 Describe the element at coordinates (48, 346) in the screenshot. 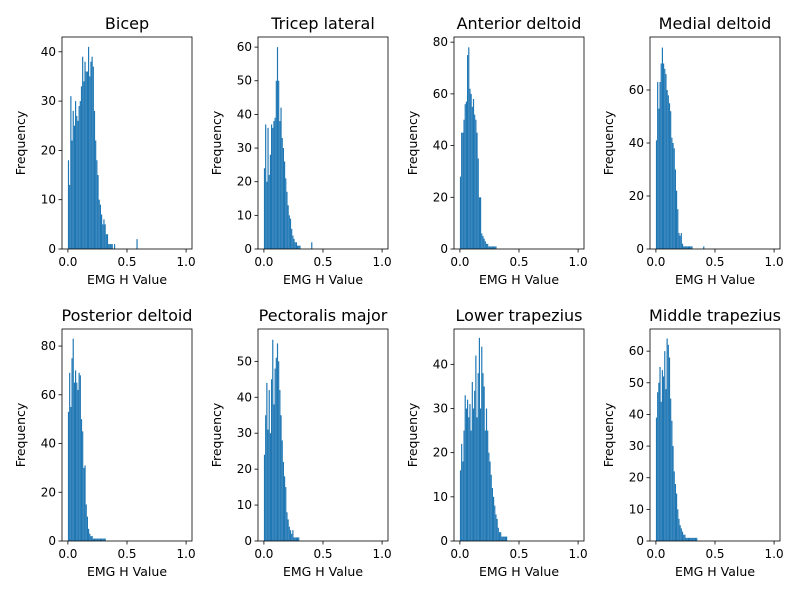

I see `y-tick-label: 80` at that location.